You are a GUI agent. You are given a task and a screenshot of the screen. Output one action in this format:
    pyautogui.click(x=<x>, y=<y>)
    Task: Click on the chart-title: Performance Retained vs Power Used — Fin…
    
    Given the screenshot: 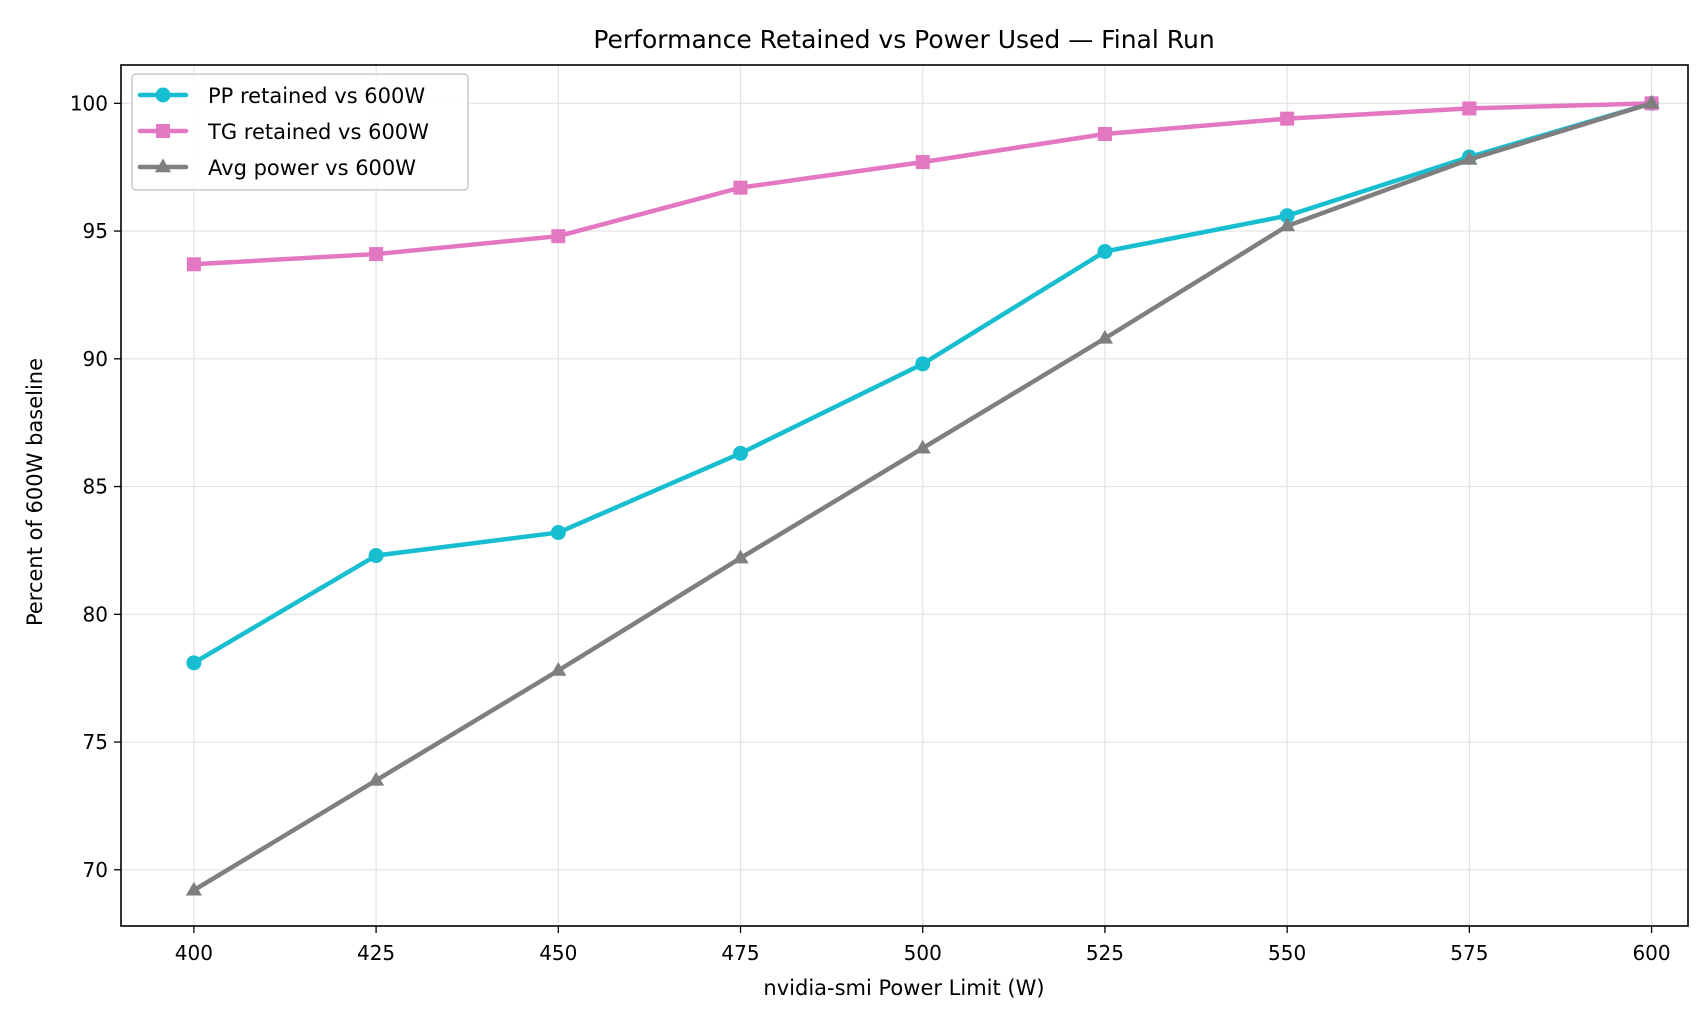 What is the action you would take?
    pyautogui.click(x=903, y=39)
    